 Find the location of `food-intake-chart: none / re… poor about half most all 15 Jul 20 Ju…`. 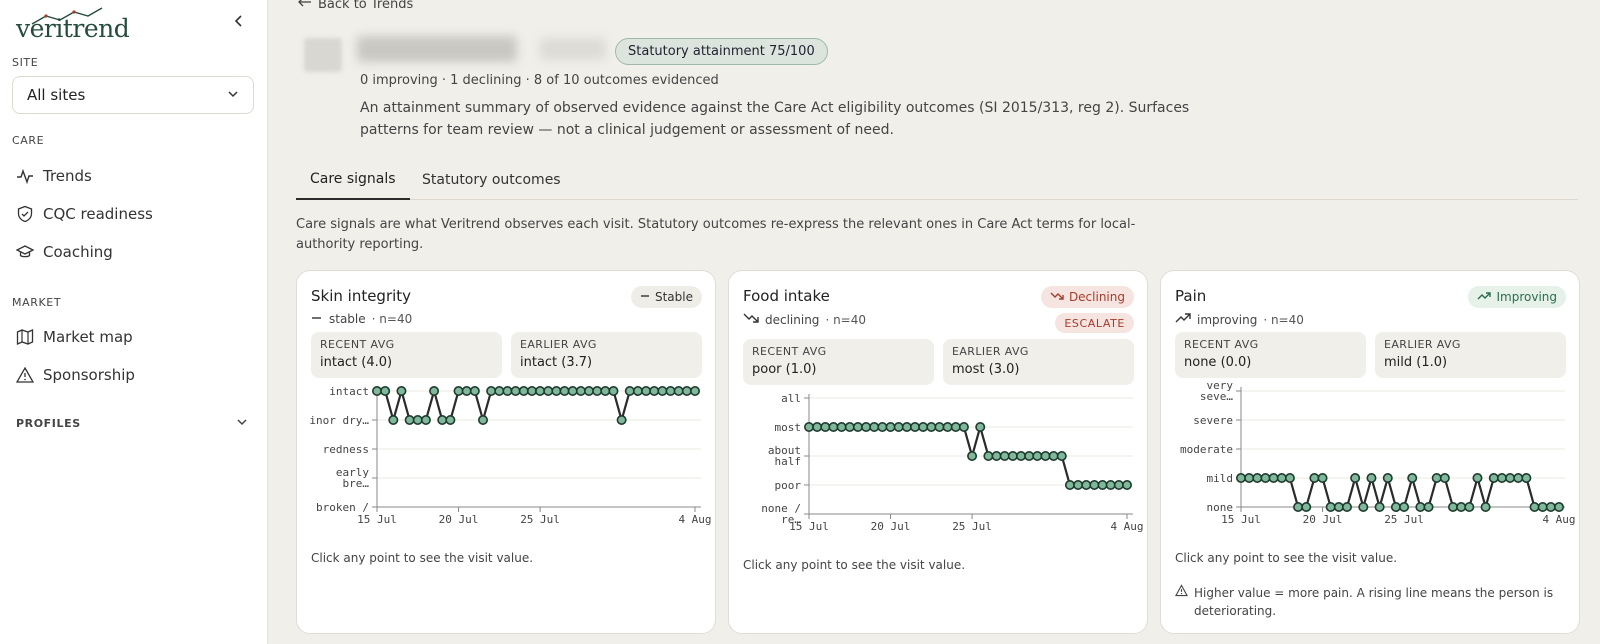

food-intake-chart: none / re… poor about half most all 15 Jul 20 Ju… is located at coordinates (938, 470).